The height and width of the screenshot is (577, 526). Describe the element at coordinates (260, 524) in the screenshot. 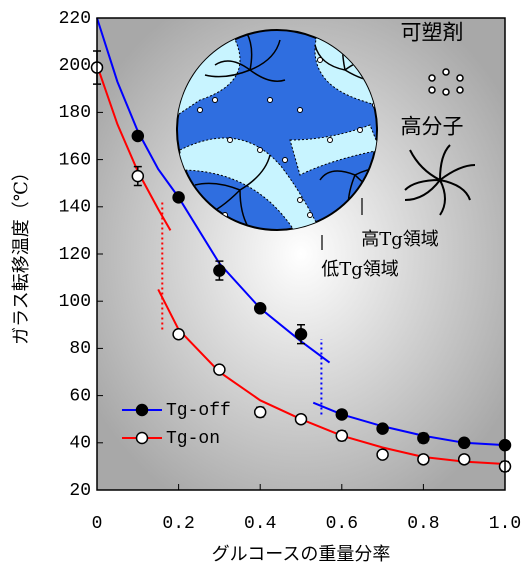

I see `x-tick-label: 0.4` at that location.